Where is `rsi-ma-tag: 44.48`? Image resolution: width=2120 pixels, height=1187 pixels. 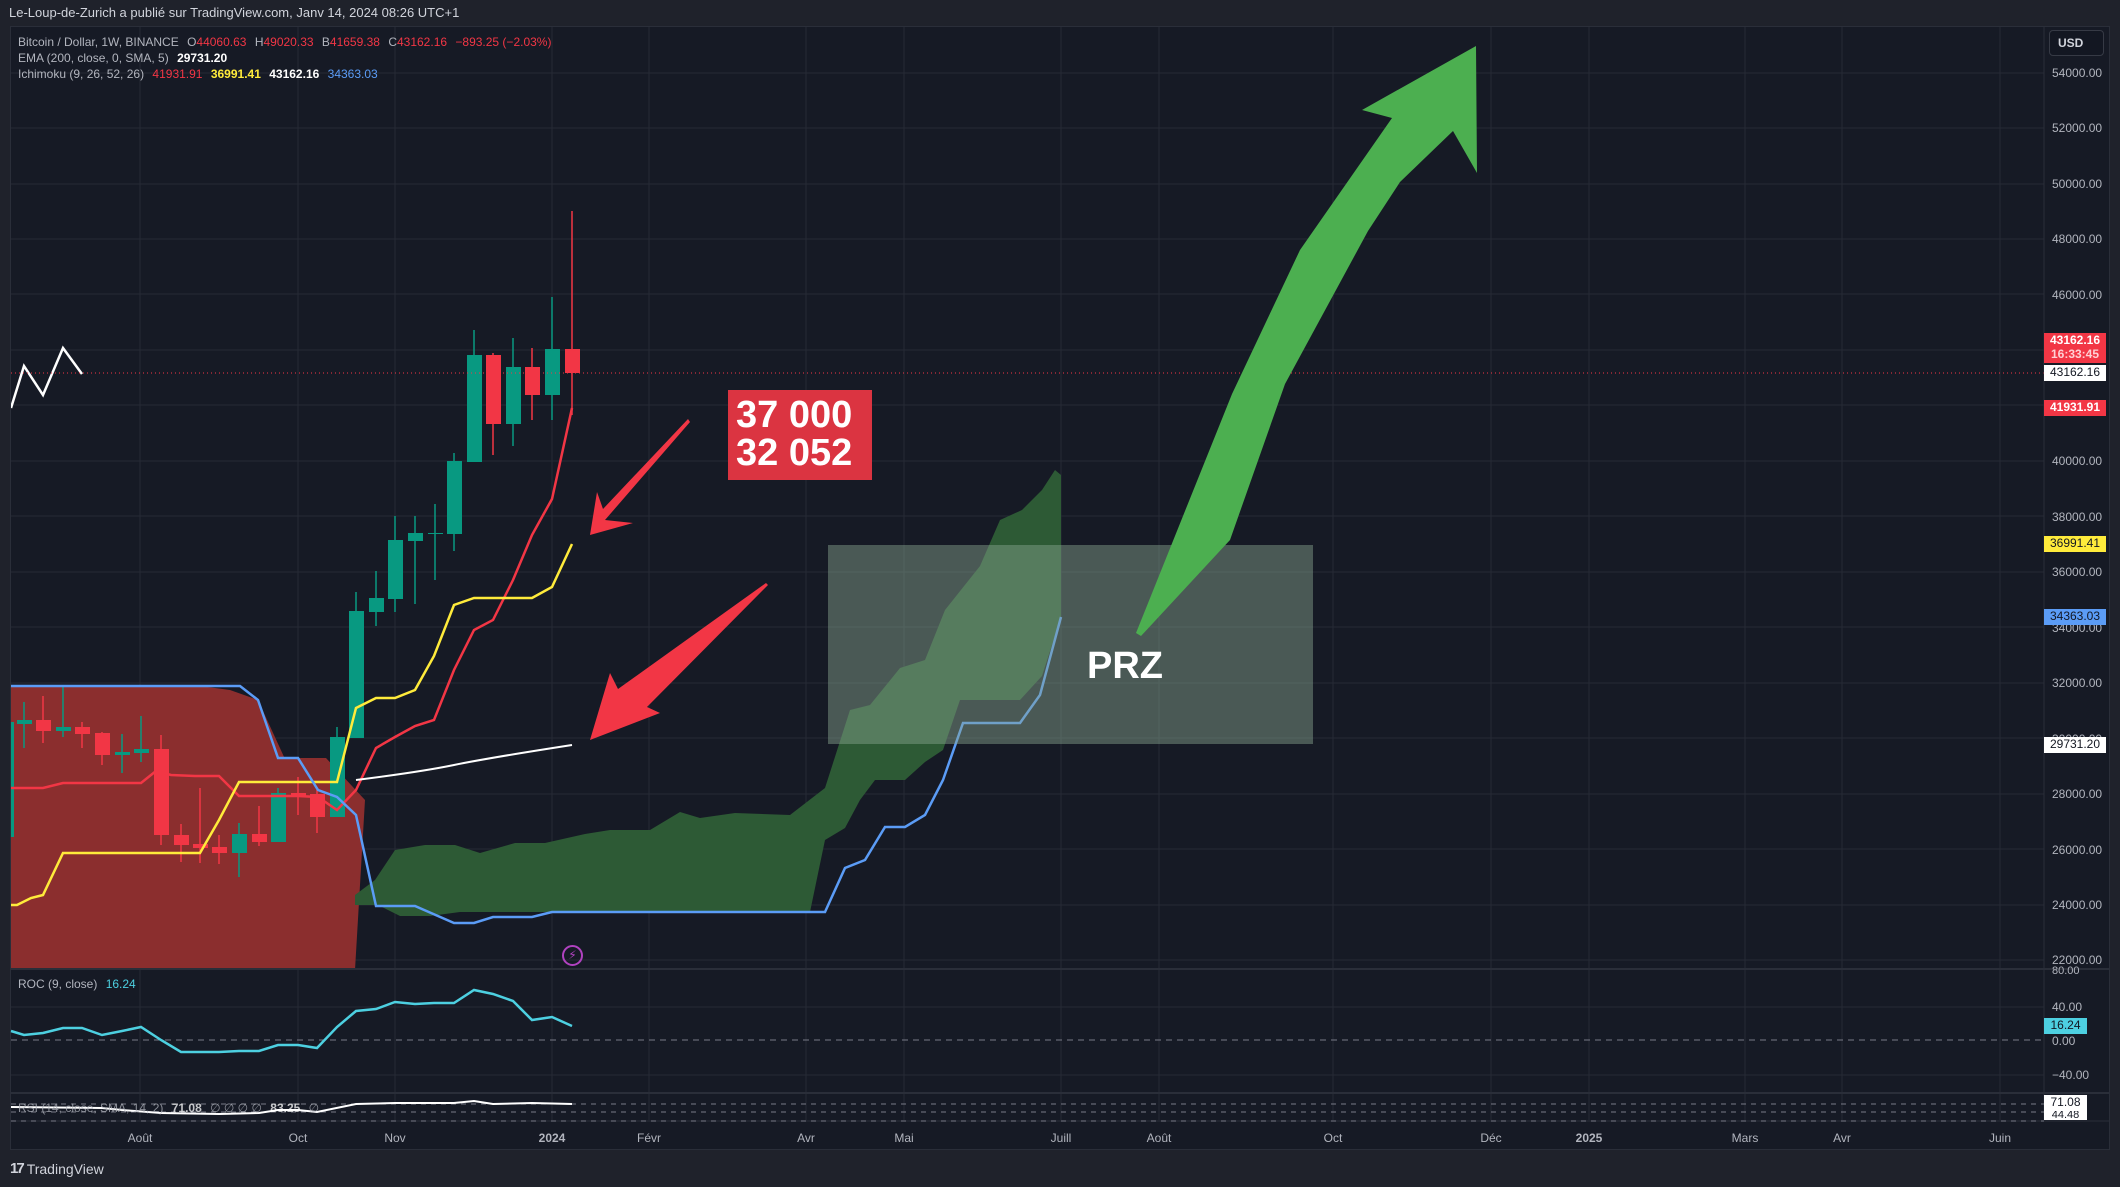
rsi-ma-tag: 44.48 is located at coordinates (2065, 1115).